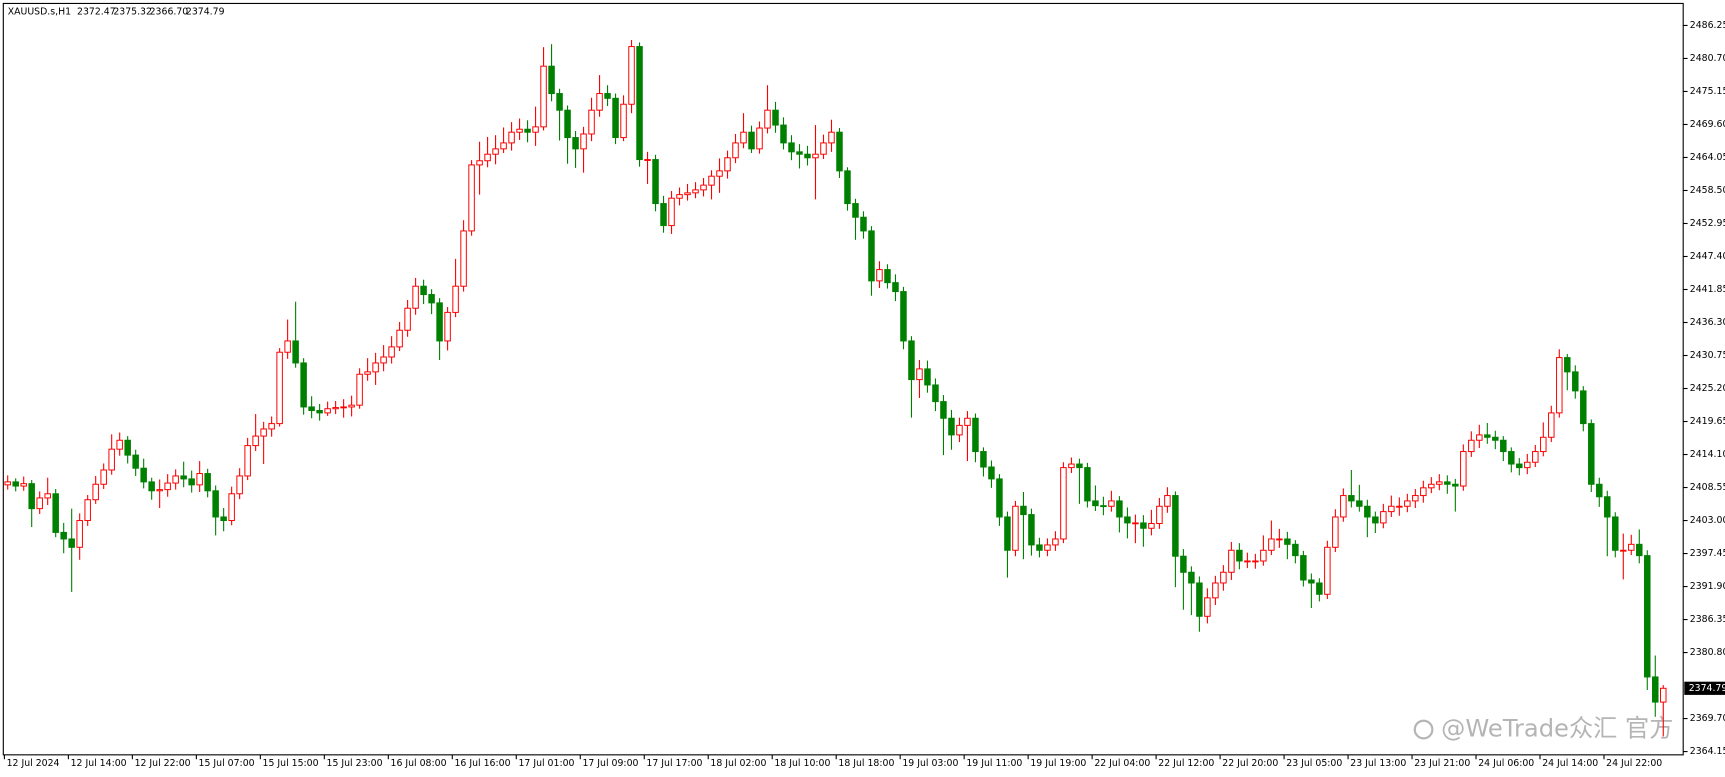  What do you see at coordinates (930, 763) in the screenshot?
I see `x-tick-label: 19 Jul 03:00` at bounding box center [930, 763].